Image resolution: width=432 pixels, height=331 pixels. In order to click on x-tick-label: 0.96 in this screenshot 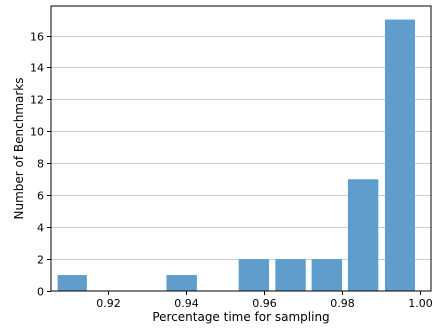, I will do `click(264, 303)`.